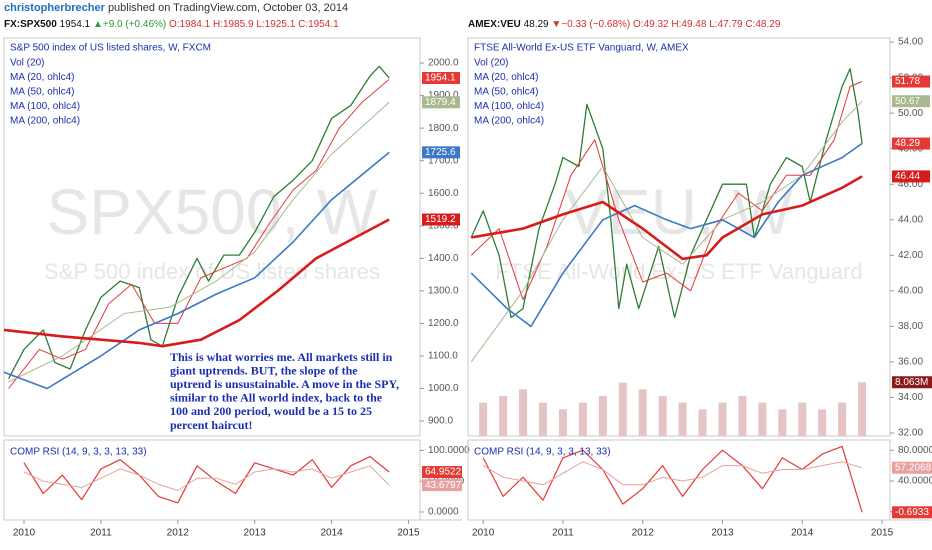  Describe the element at coordinates (443, 356) in the screenshot. I see `y-tick-label: 1100.0` at that location.